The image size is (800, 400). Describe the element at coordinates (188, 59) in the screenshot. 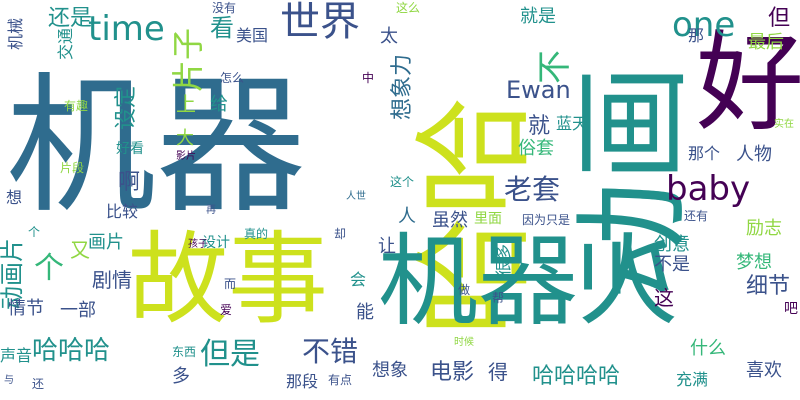

I see `cloud-word: 片子` at that location.